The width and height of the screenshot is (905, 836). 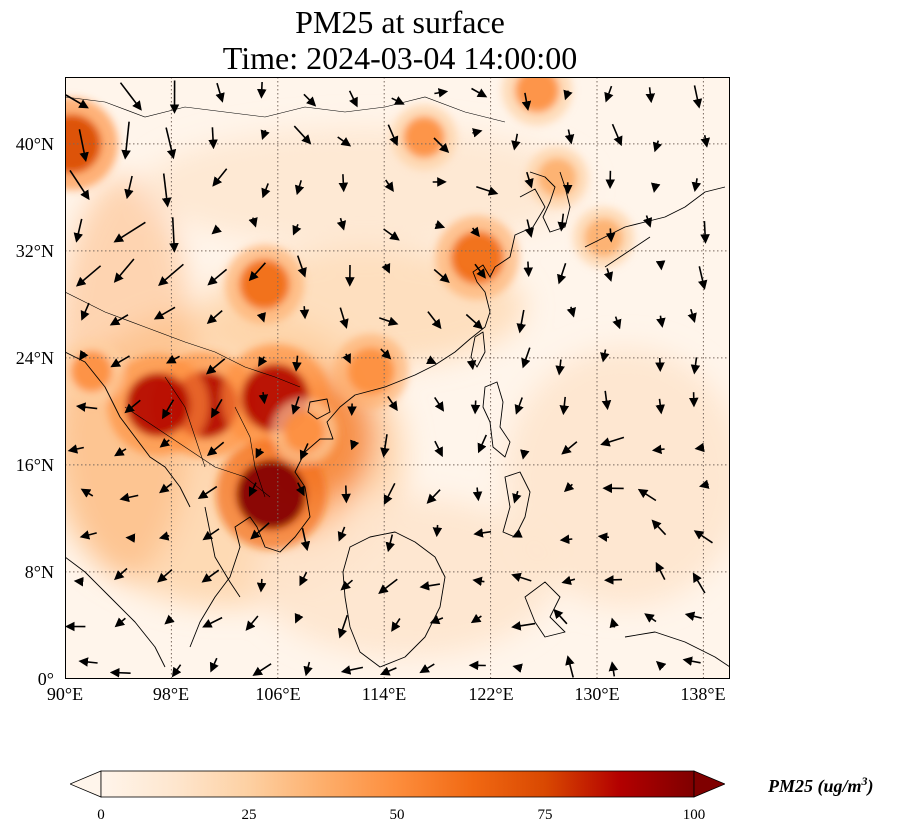 I want to click on haze-north, so click(x=365, y=187).